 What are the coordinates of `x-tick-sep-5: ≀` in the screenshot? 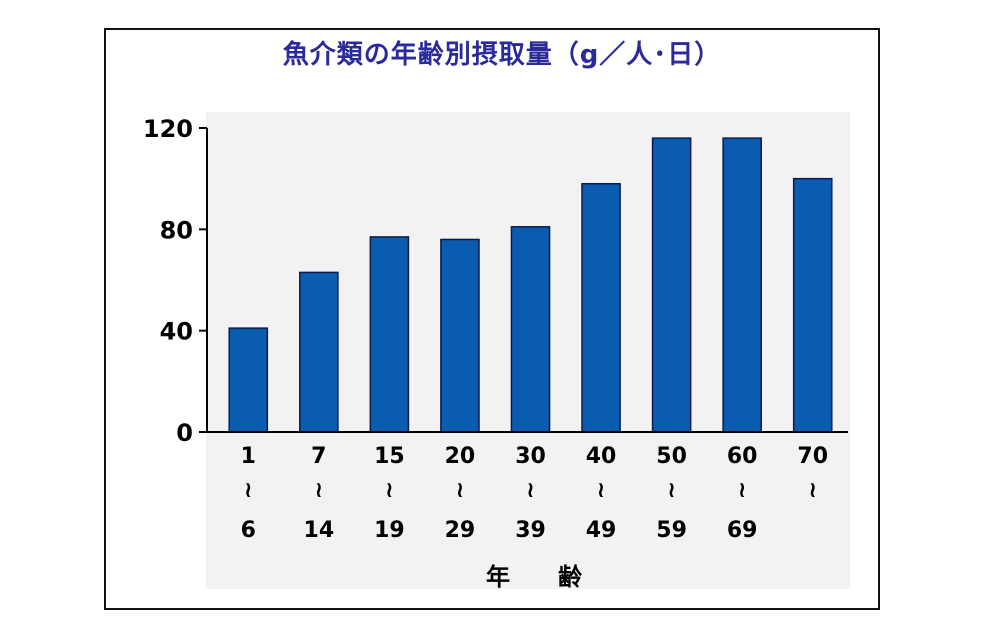 It's located at (601, 490).